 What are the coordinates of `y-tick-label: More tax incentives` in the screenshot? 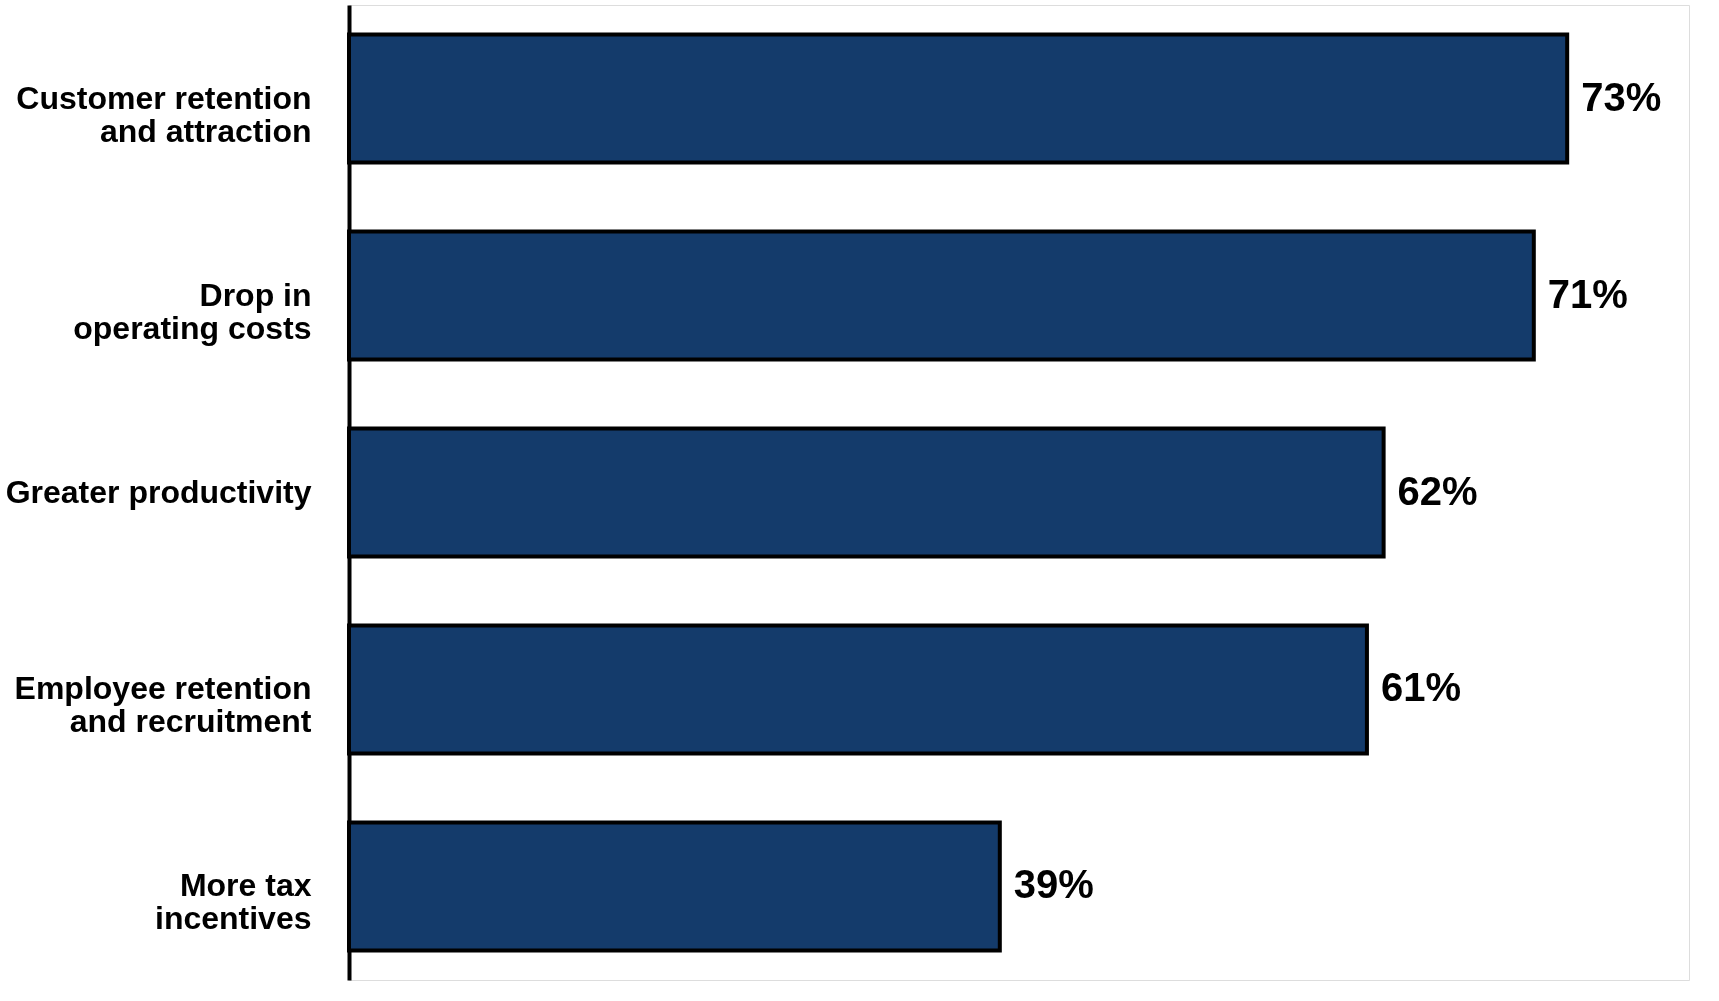 It's located at (233, 902).